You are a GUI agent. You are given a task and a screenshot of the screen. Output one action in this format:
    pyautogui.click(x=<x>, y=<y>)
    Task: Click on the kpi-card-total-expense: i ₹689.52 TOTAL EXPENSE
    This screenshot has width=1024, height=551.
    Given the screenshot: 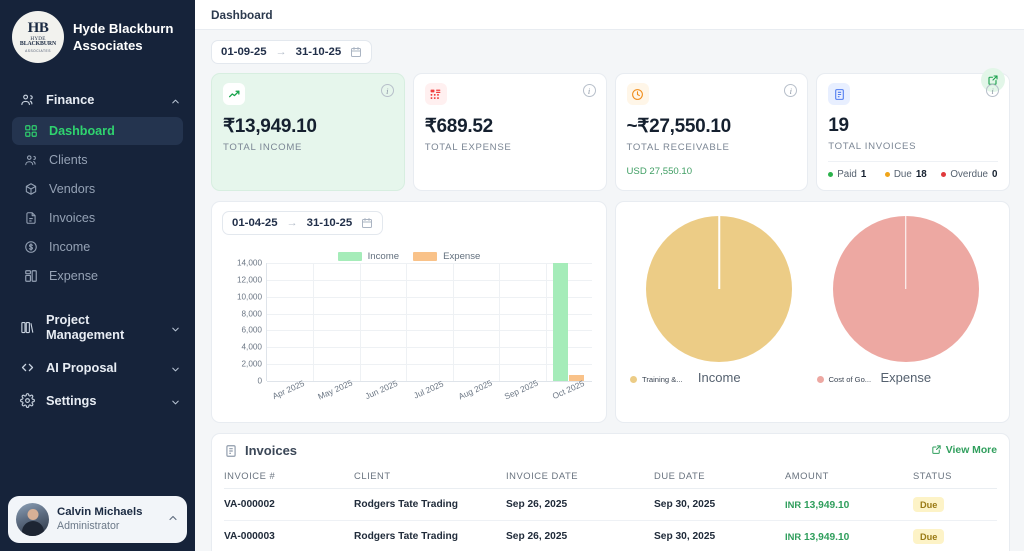 What is the action you would take?
    pyautogui.click(x=509, y=132)
    